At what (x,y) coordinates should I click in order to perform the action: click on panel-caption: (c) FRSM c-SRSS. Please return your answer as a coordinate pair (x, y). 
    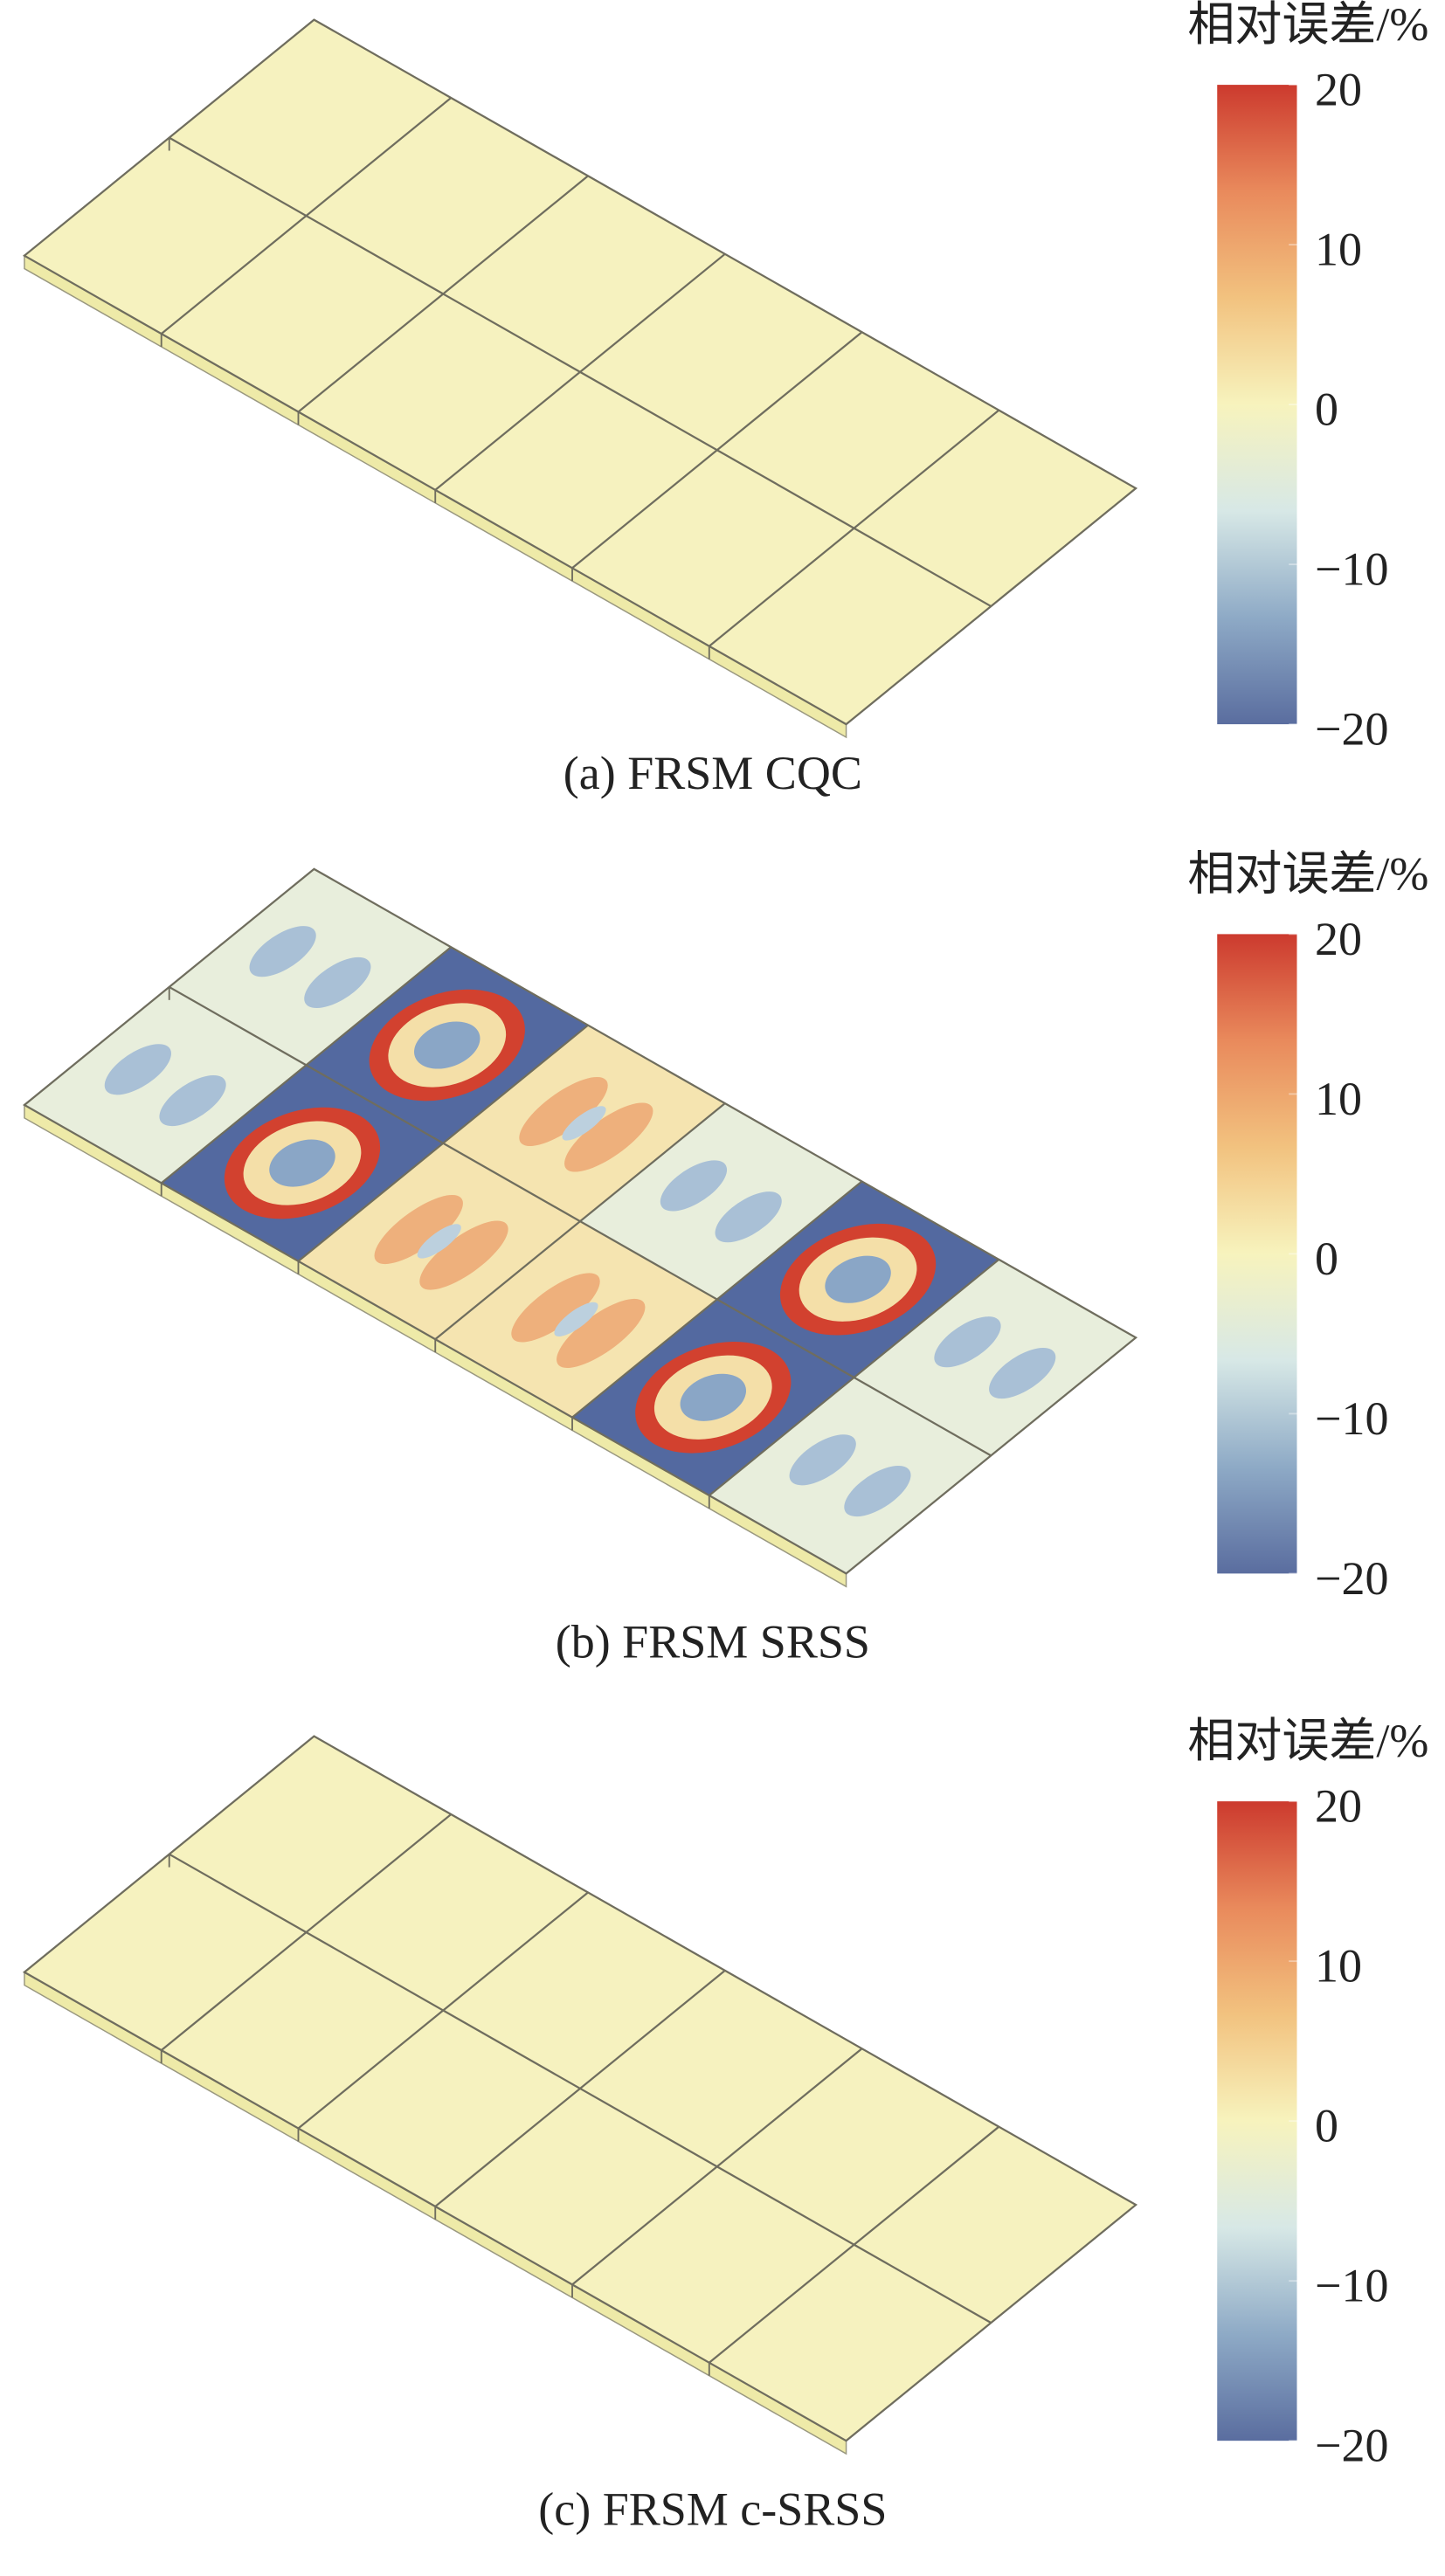
    Looking at the image, I should click on (712, 2509).